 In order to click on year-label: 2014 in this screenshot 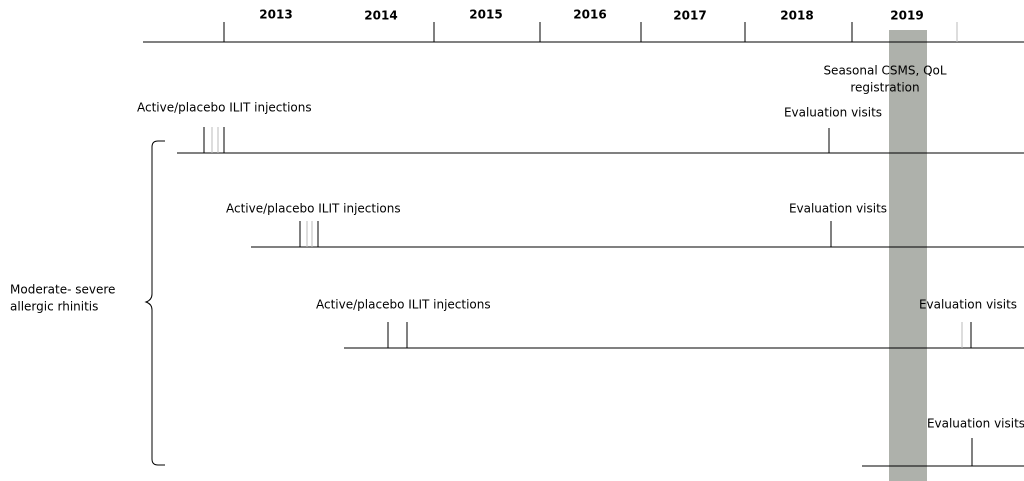, I will do `click(380, 16)`.